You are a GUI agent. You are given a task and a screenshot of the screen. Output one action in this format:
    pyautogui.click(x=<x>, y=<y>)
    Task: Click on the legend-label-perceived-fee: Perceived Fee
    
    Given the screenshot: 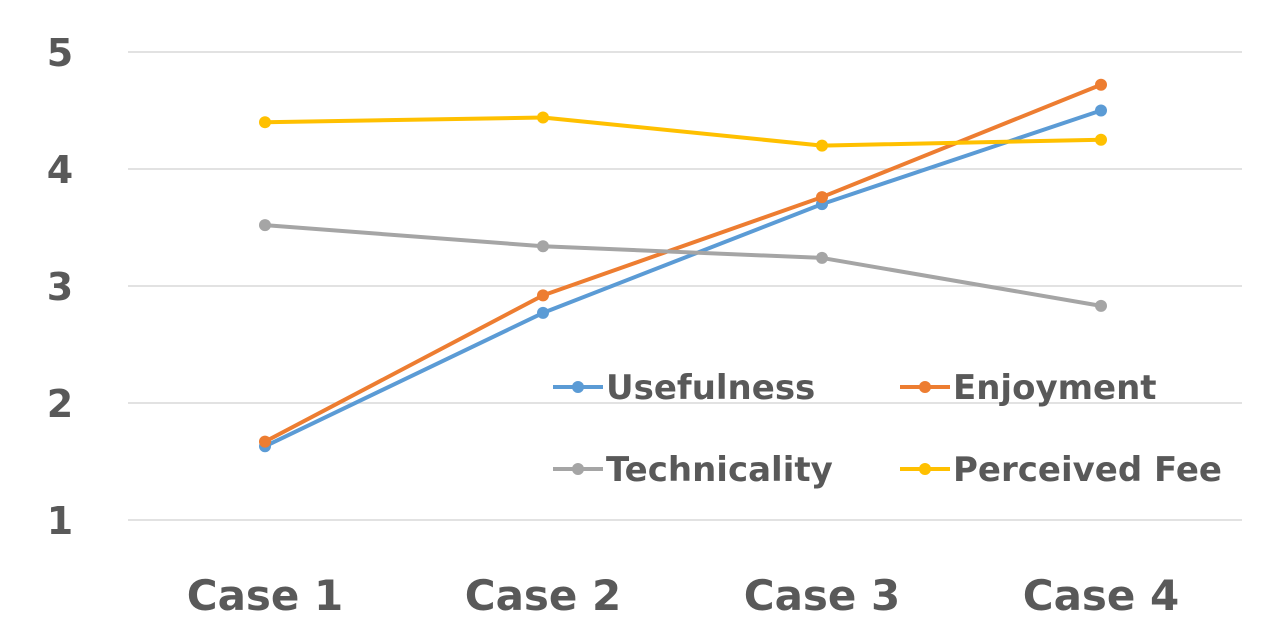 What is the action you would take?
    pyautogui.click(x=1087, y=470)
    